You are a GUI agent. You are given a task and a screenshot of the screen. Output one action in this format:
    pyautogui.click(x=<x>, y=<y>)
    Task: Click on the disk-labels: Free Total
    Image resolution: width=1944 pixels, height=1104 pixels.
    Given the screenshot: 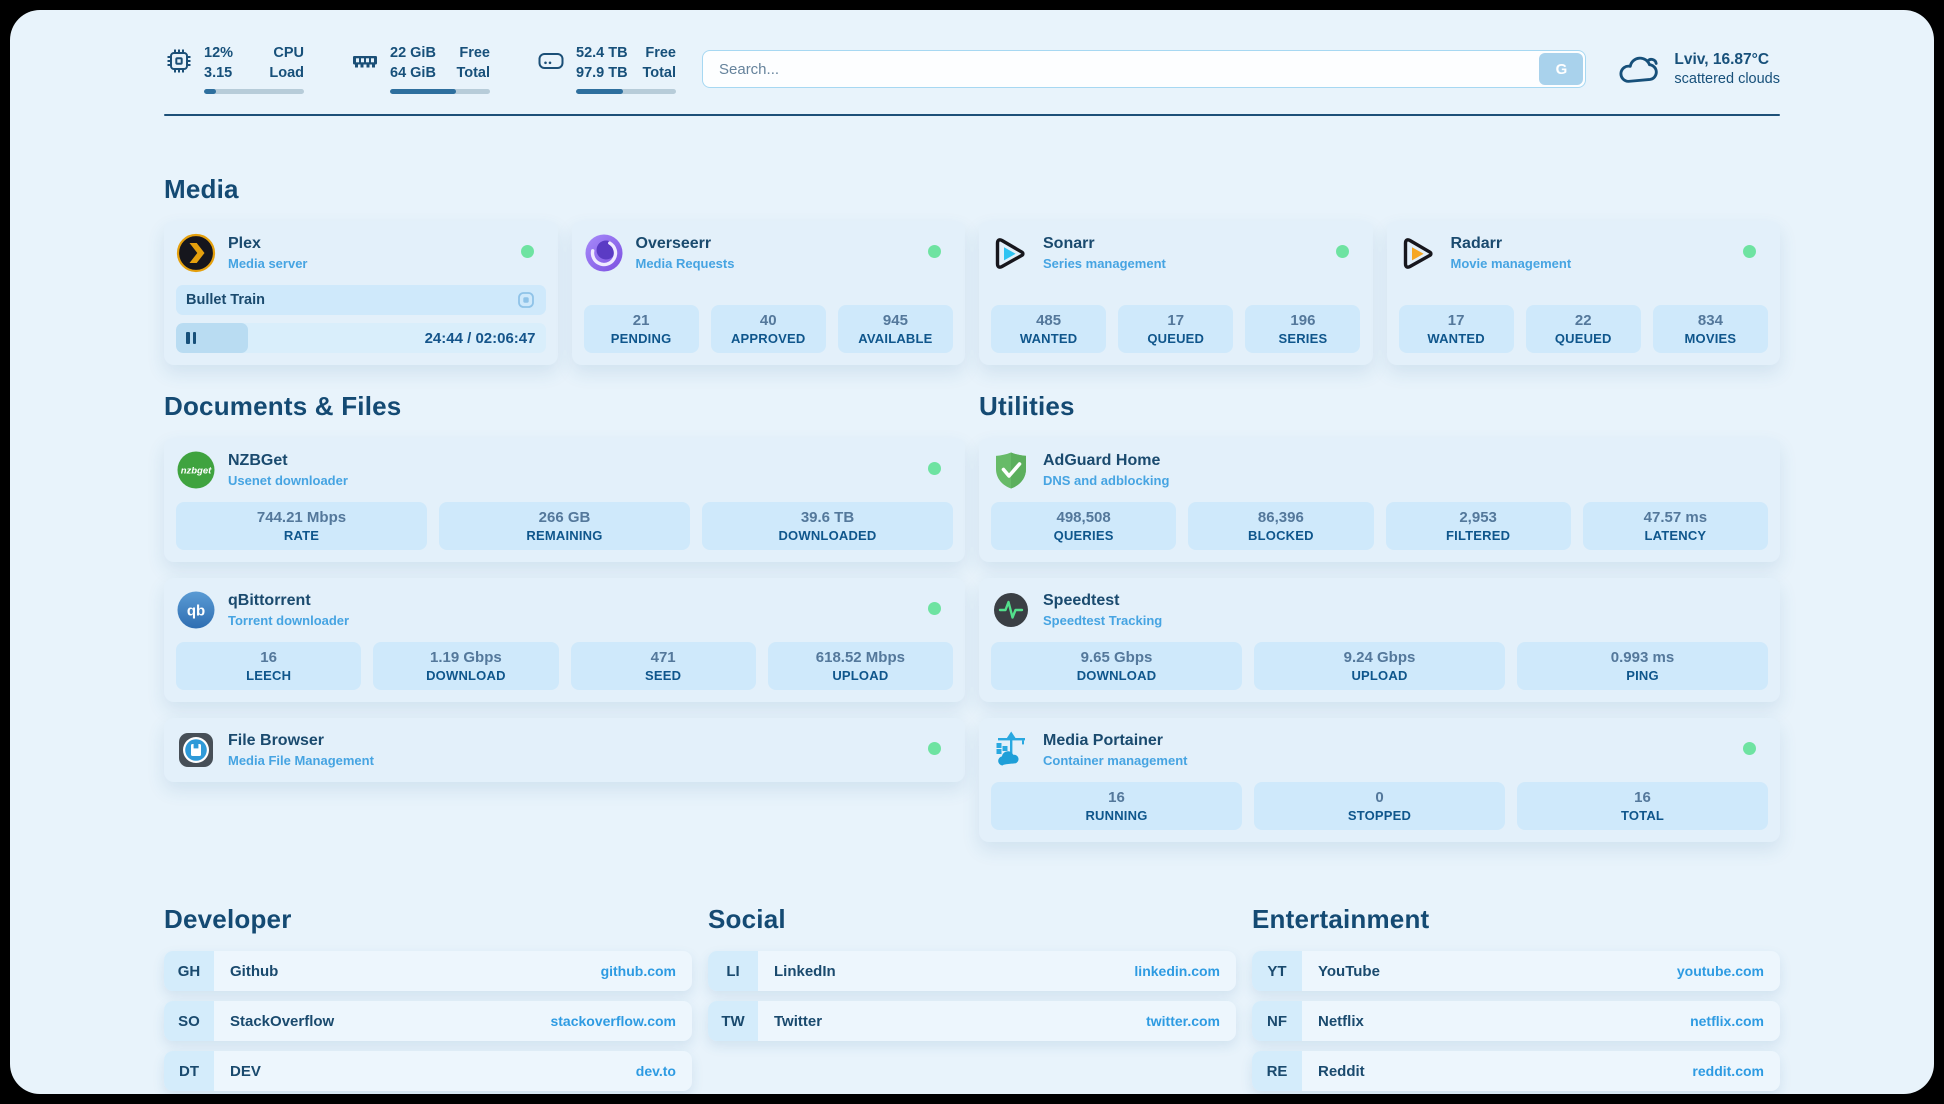 What is the action you would take?
    pyautogui.click(x=659, y=63)
    